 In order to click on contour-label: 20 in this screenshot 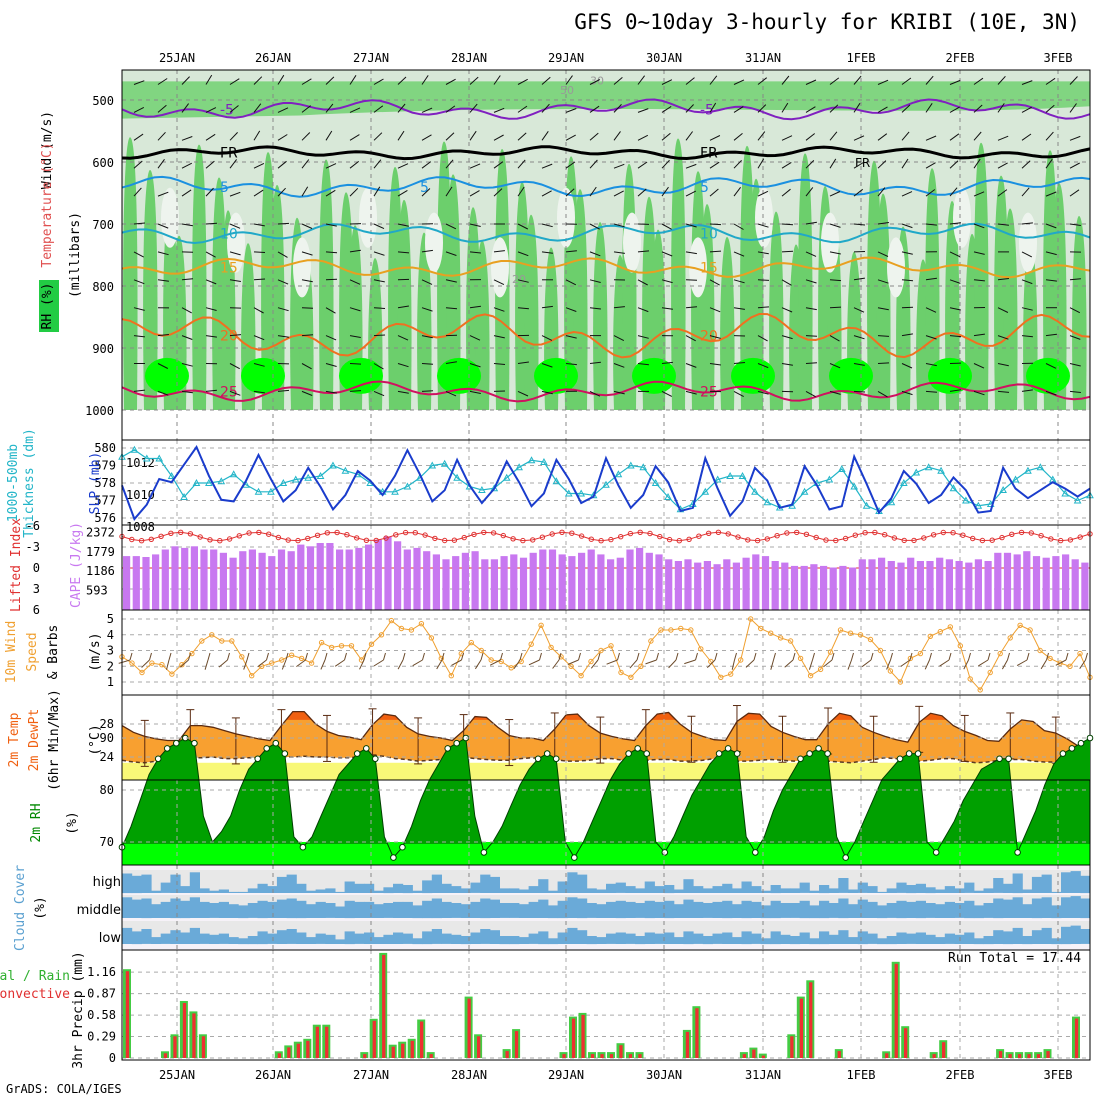, I will do `click(709, 337)`.